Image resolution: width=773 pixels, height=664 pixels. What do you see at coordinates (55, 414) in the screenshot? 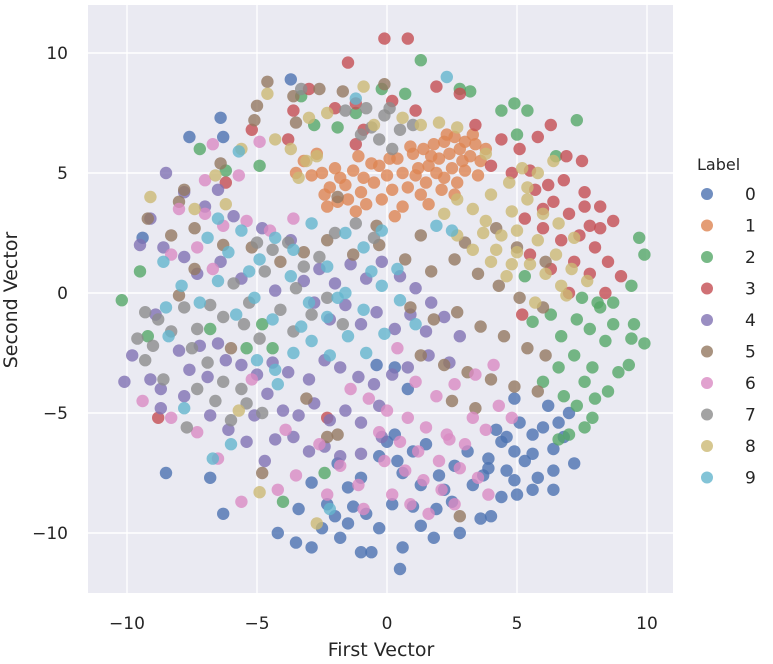
I see `y-tick-label: −5` at bounding box center [55, 414].